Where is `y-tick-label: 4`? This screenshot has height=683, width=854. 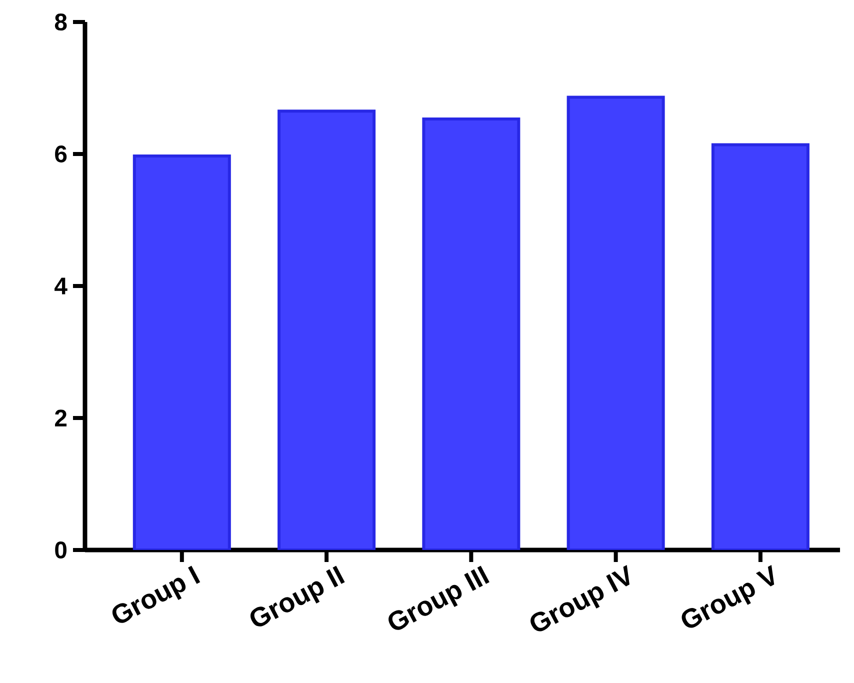 y-tick-label: 4 is located at coordinates (61, 286).